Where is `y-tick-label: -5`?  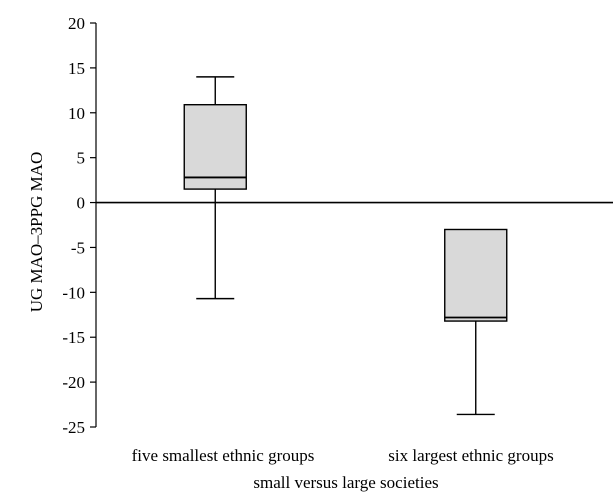 y-tick-label: -5 is located at coordinates (78, 247).